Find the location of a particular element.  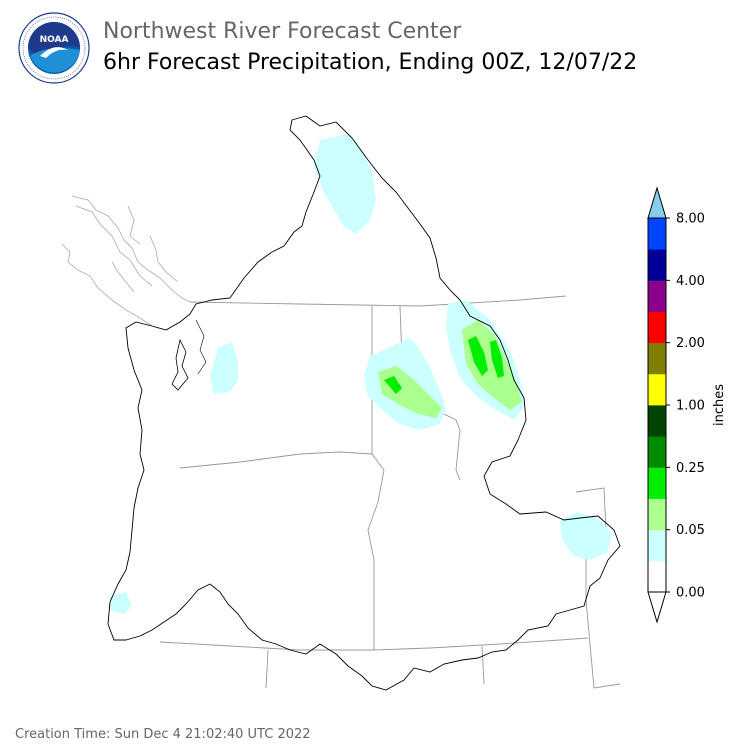

precip-heavy is located at coordinates (444, 365).